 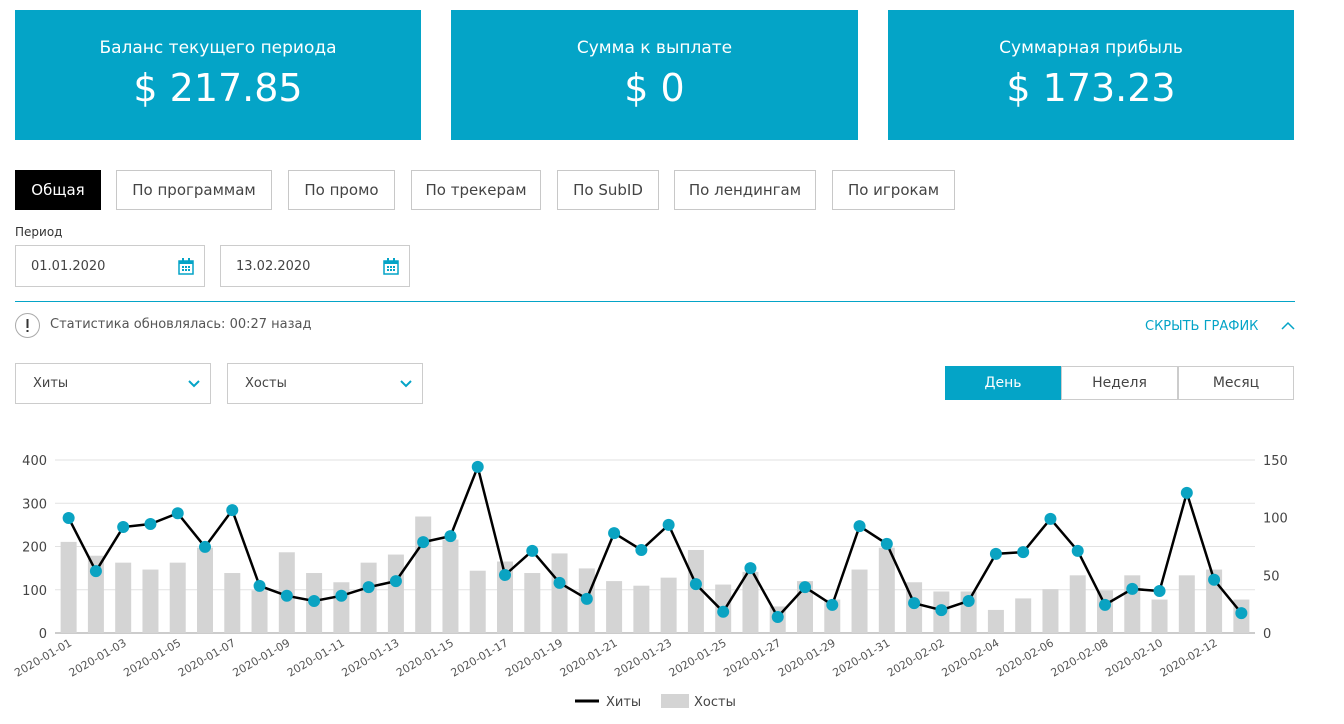 I want to click on x-tick-label: 2020-01-05, so click(x=152, y=657).